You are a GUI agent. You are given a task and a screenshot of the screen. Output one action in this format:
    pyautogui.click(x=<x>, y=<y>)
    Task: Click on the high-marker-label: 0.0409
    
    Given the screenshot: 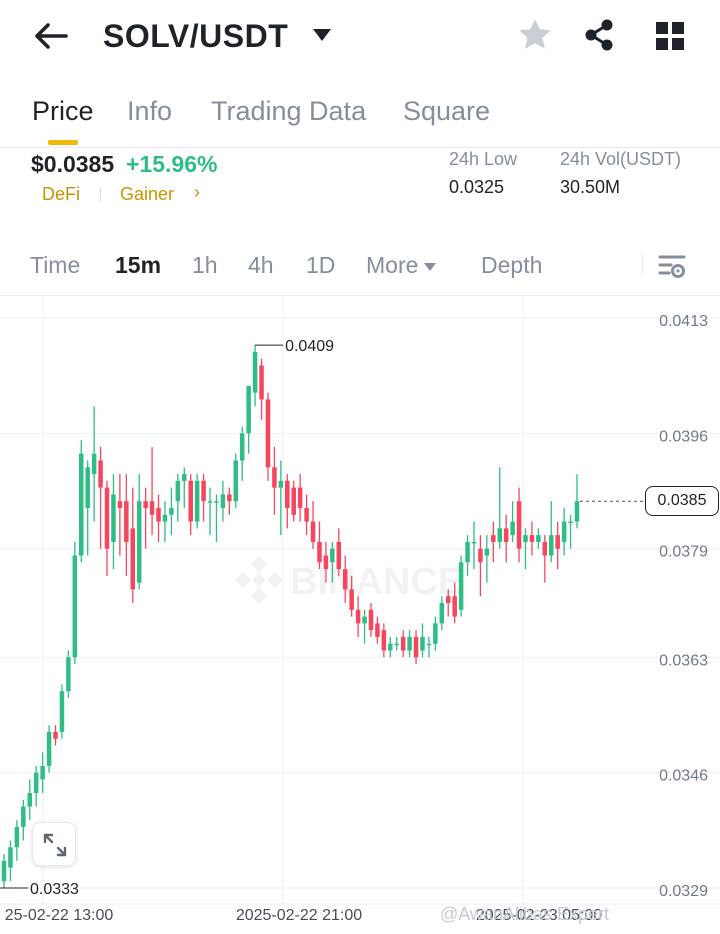 What is the action you would take?
    pyautogui.click(x=309, y=346)
    